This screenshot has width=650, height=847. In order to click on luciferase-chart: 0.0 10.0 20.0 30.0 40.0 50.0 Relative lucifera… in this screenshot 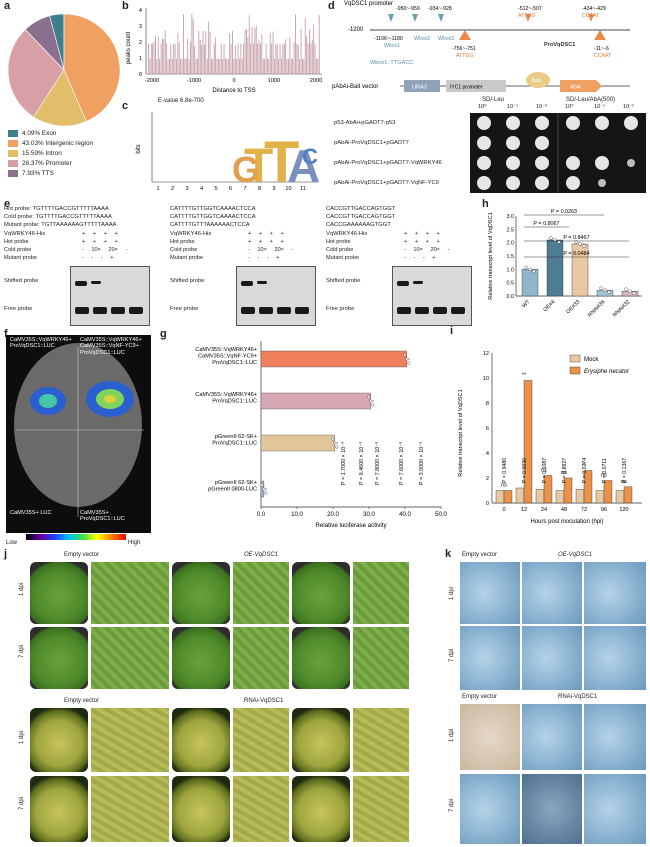, I will do `click(321, 435)`.